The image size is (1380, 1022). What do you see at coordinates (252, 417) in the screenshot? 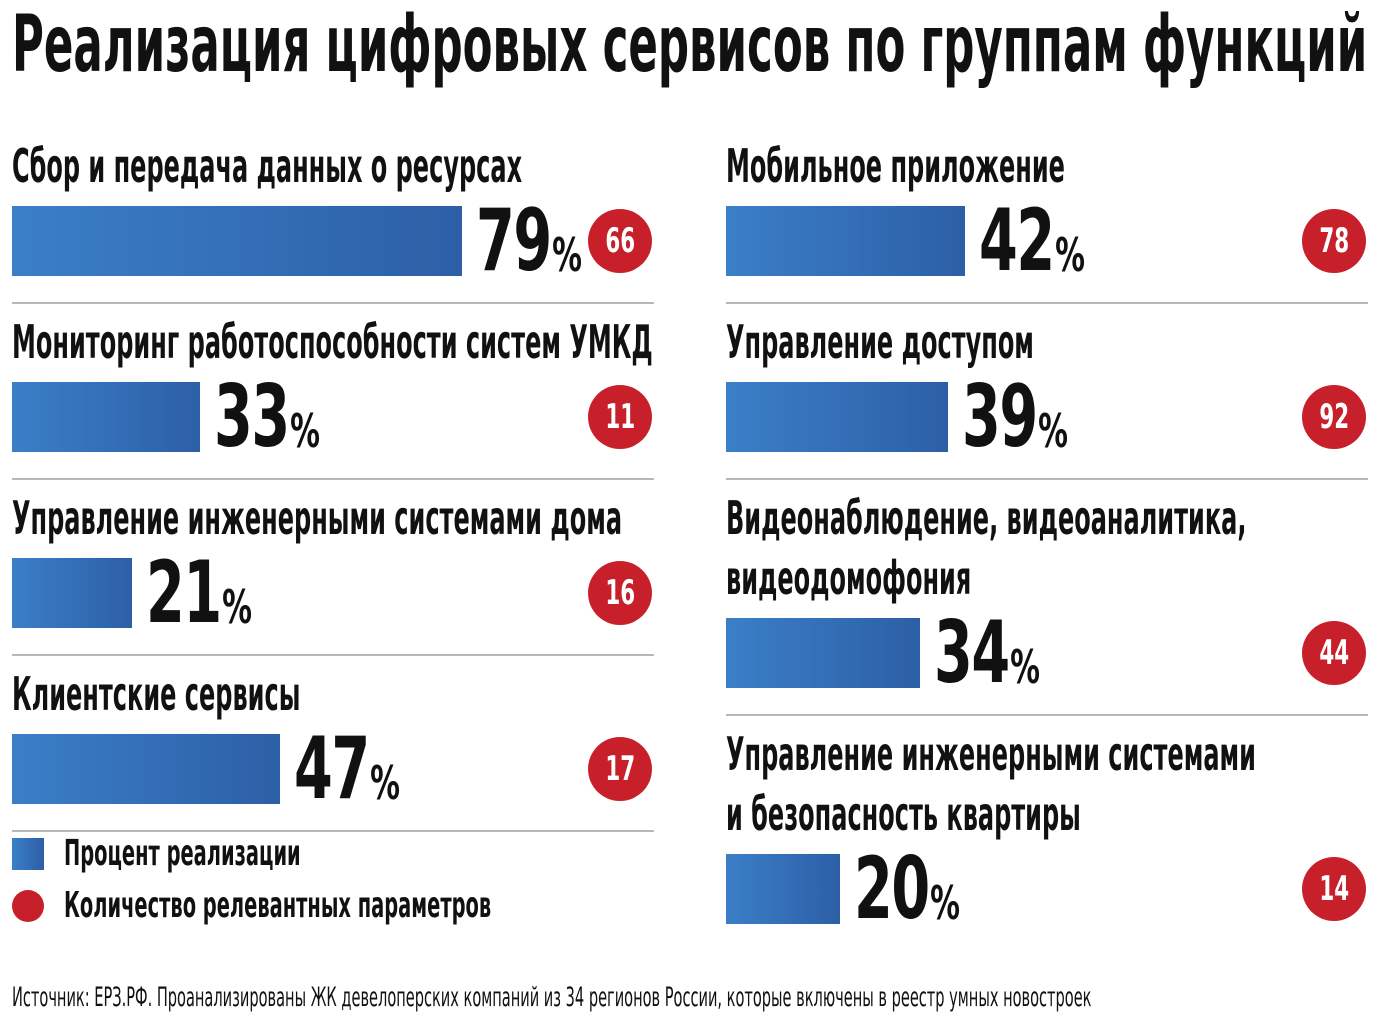
I see `percent-value: 33` at bounding box center [252, 417].